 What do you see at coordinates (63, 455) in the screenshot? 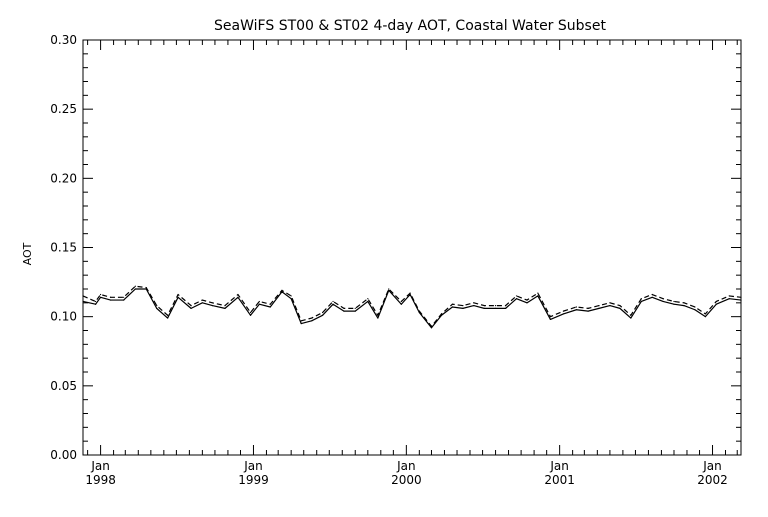
I see `y-tick-label: 0.00` at bounding box center [63, 455].